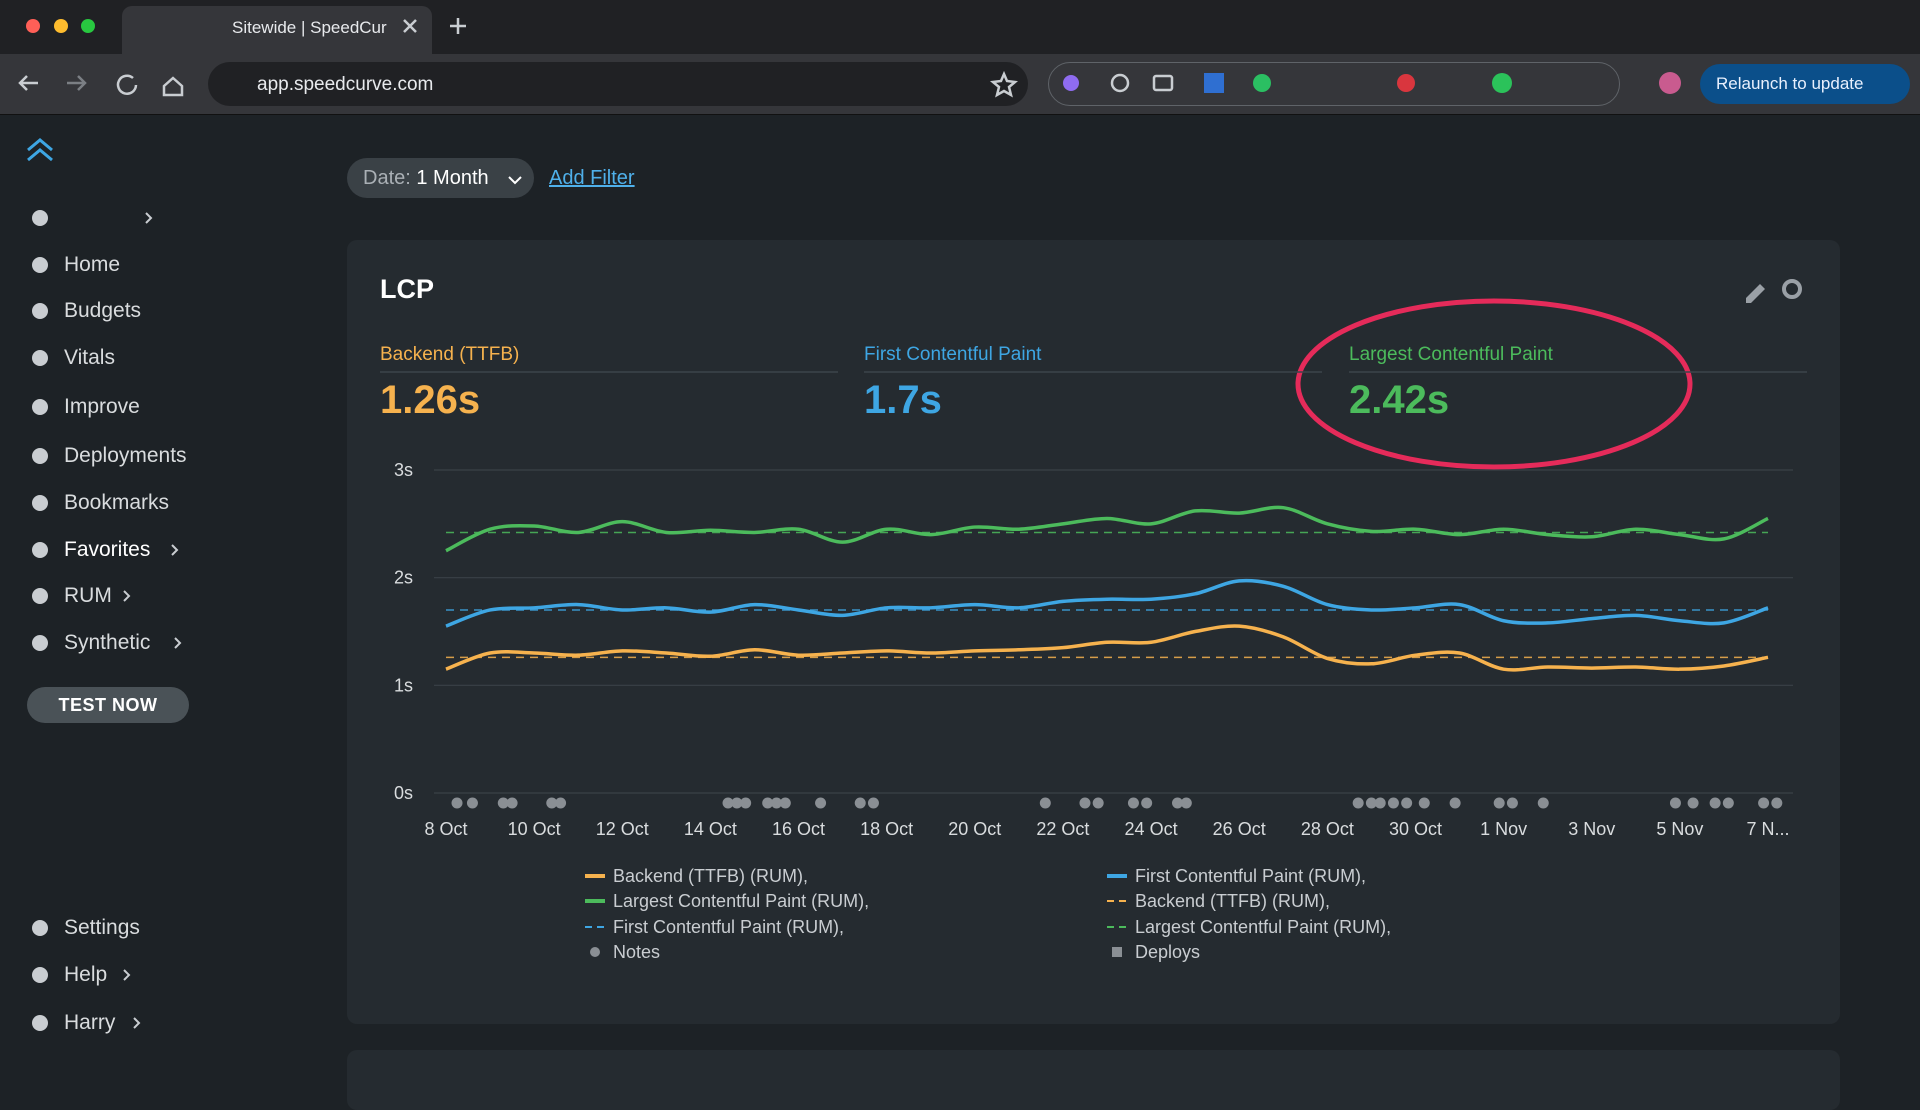 This screenshot has height=1110, width=1920. Describe the element at coordinates (92, 264) in the screenshot. I see `nav-item: Home` at that location.